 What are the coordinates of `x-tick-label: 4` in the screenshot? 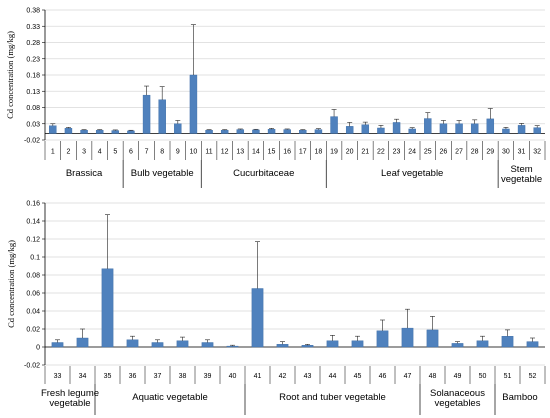 It's located at (100, 152).